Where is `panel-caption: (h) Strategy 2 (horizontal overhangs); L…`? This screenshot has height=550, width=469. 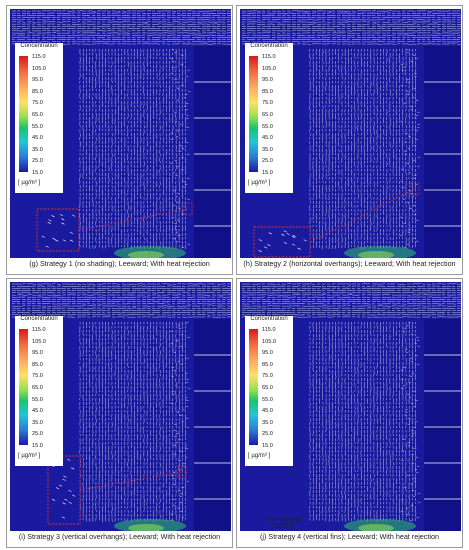 panel-caption: (h) Strategy 2 (horizontal overhangs); L… is located at coordinates (349, 263).